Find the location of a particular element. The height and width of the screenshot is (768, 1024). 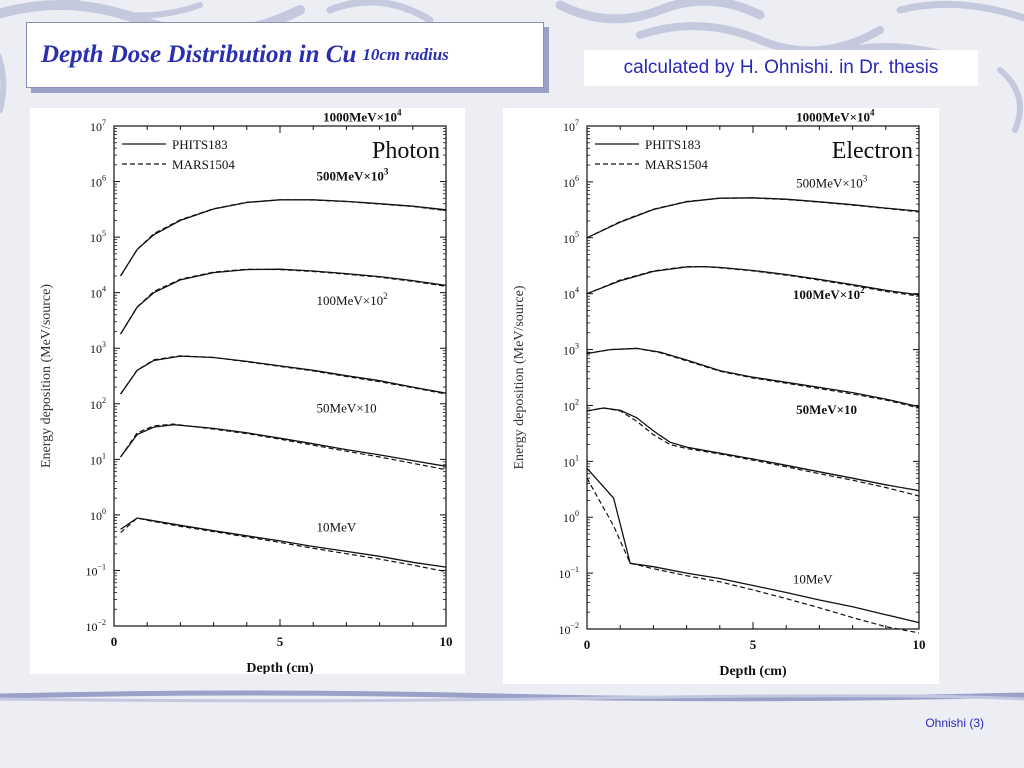

credit-box: calculated by H. Ohnishi. in Dr. thesis is located at coordinates (781, 68).